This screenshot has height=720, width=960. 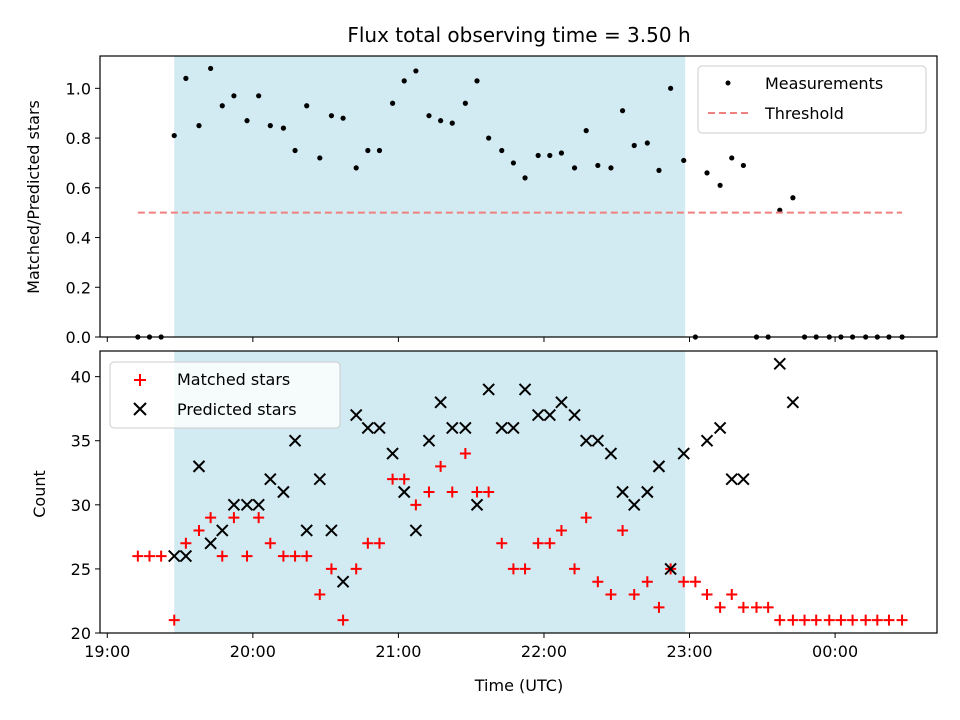 What do you see at coordinates (39, 494) in the screenshot?
I see `bottom-y-axis-label: Count` at bounding box center [39, 494].